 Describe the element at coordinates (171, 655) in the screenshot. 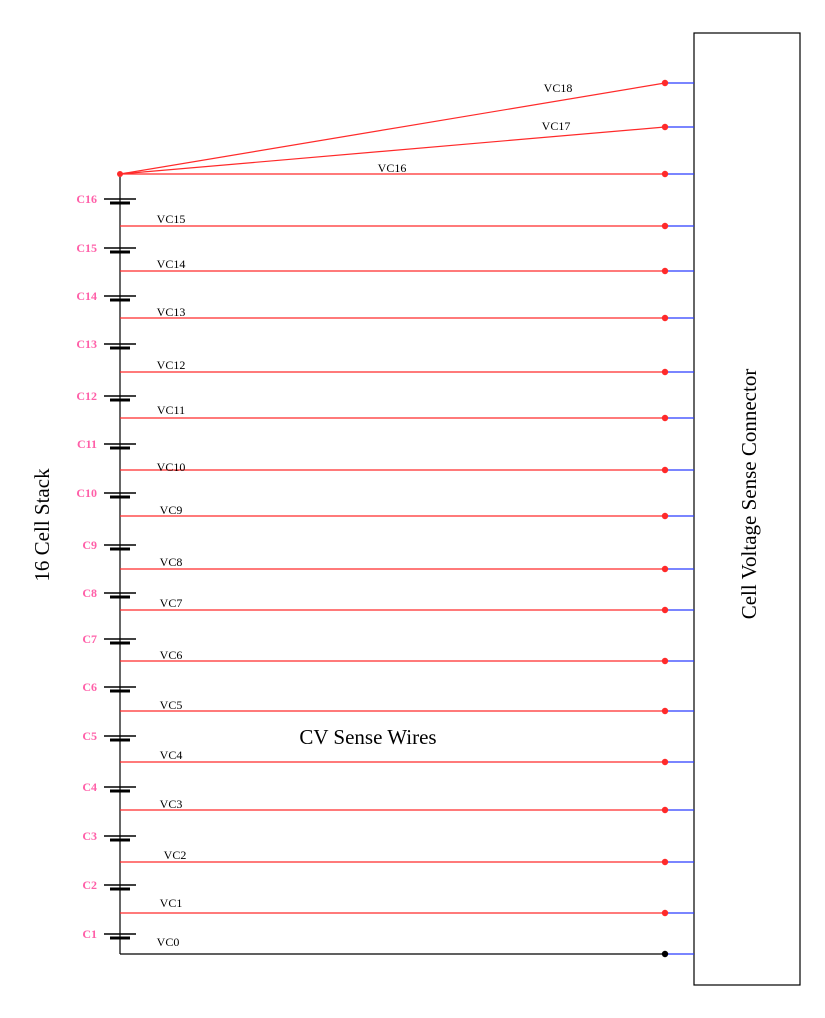

I see `wire-label-vc6: VC6` at that location.